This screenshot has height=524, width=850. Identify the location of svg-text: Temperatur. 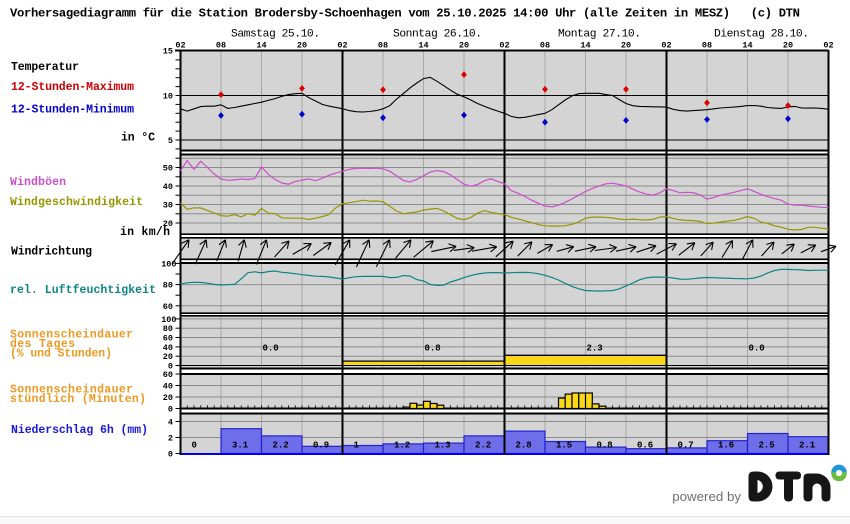
(45, 67).